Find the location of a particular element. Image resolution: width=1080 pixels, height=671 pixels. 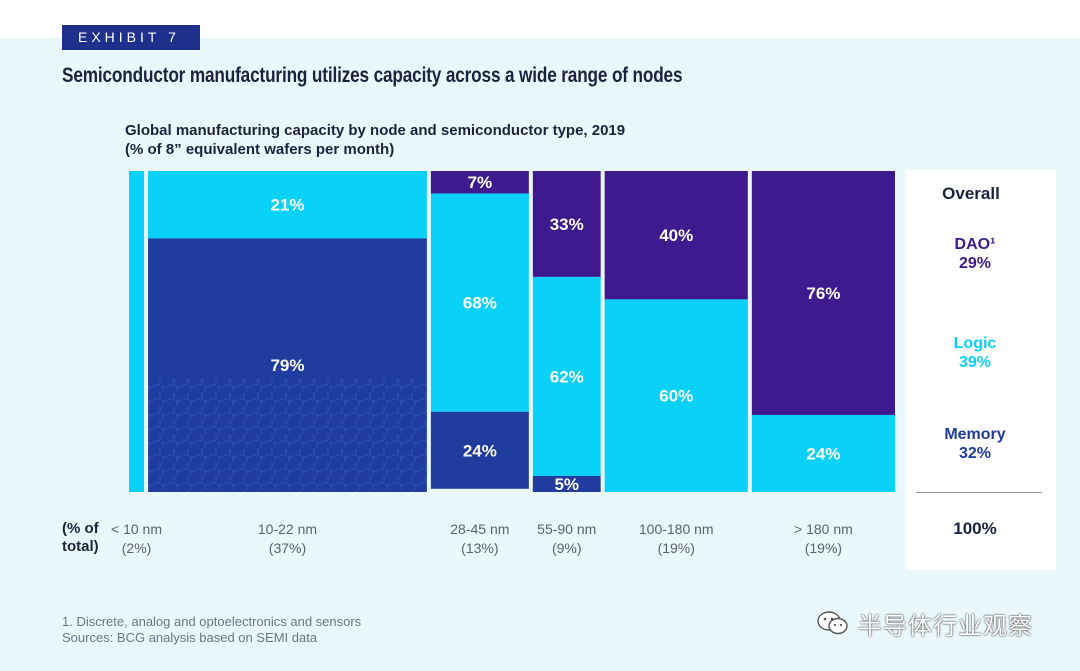

data-label-dao-4: 40% is located at coordinates (676, 235).